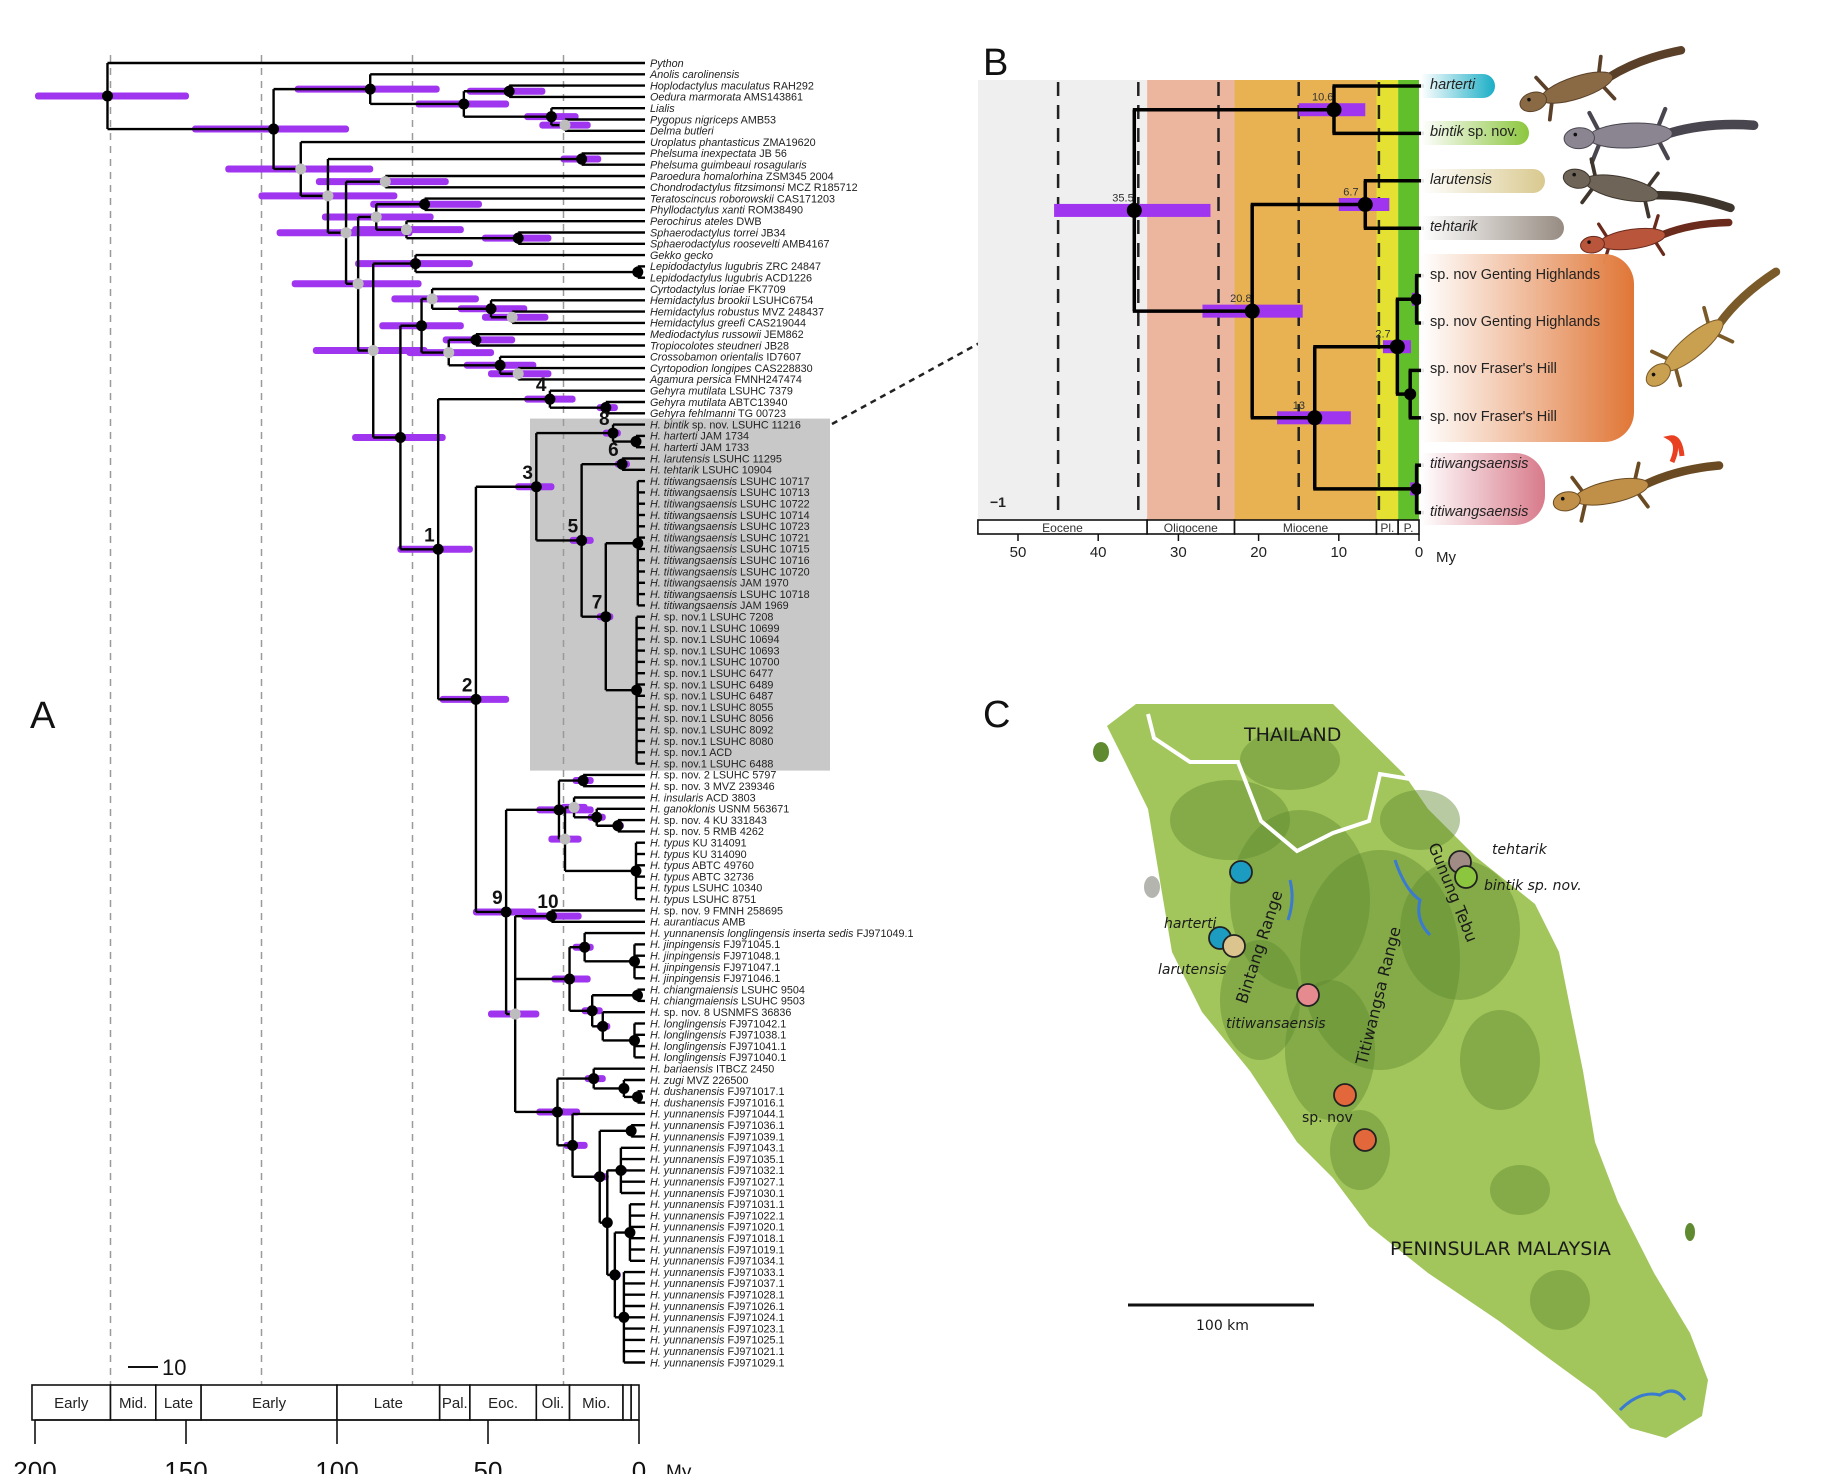 Image resolution: width=1840 pixels, height=1474 pixels. I want to click on species-label: bintik sp. nov., so click(1474, 132).